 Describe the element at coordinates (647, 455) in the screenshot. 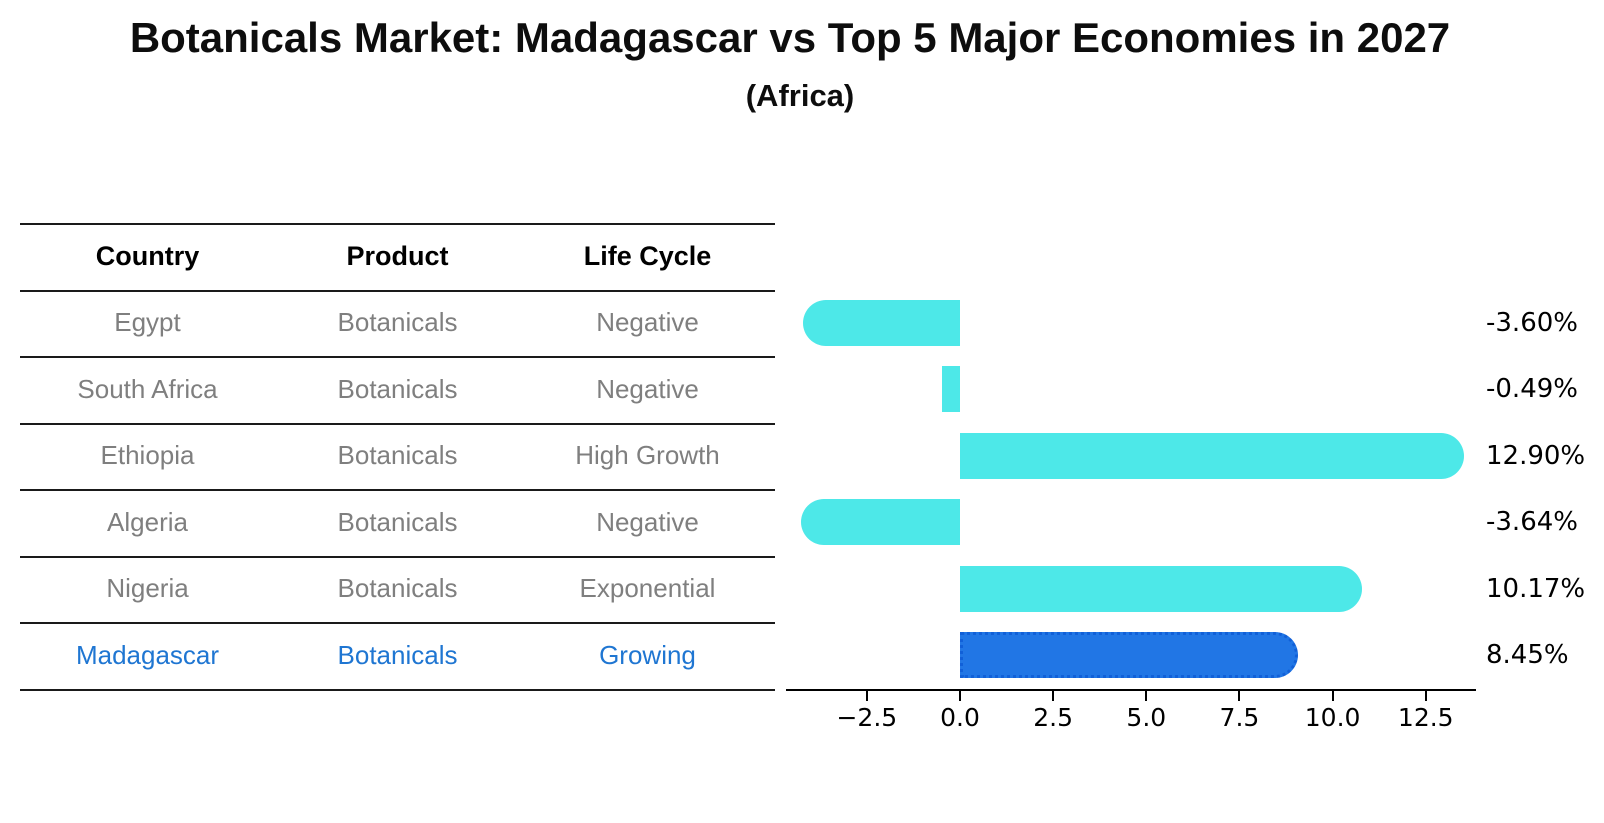

I see `table-cell-life_cycle: High Growth` at that location.